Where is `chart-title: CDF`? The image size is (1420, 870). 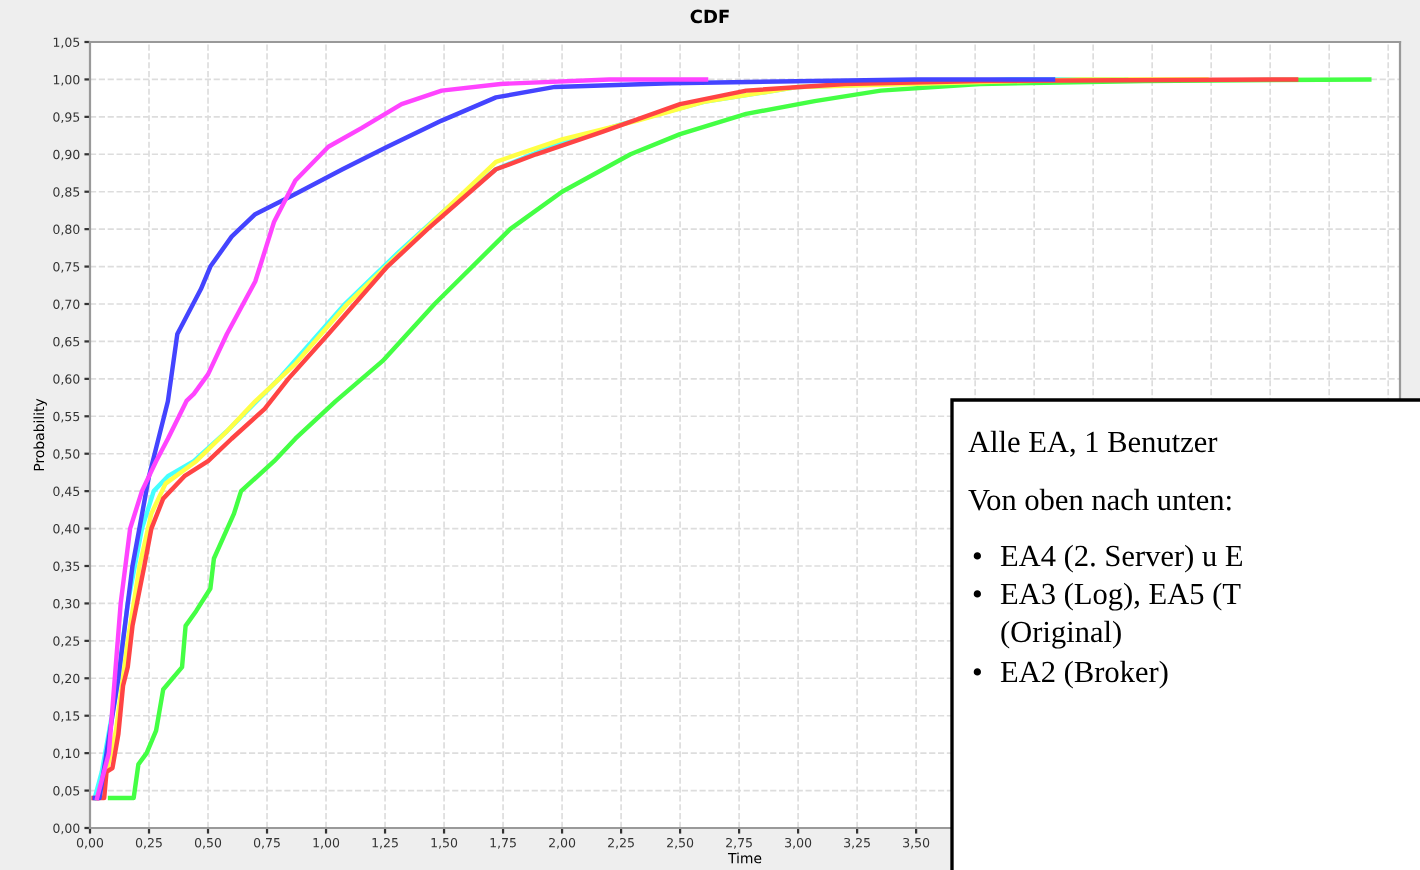 chart-title: CDF is located at coordinates (709, 16).